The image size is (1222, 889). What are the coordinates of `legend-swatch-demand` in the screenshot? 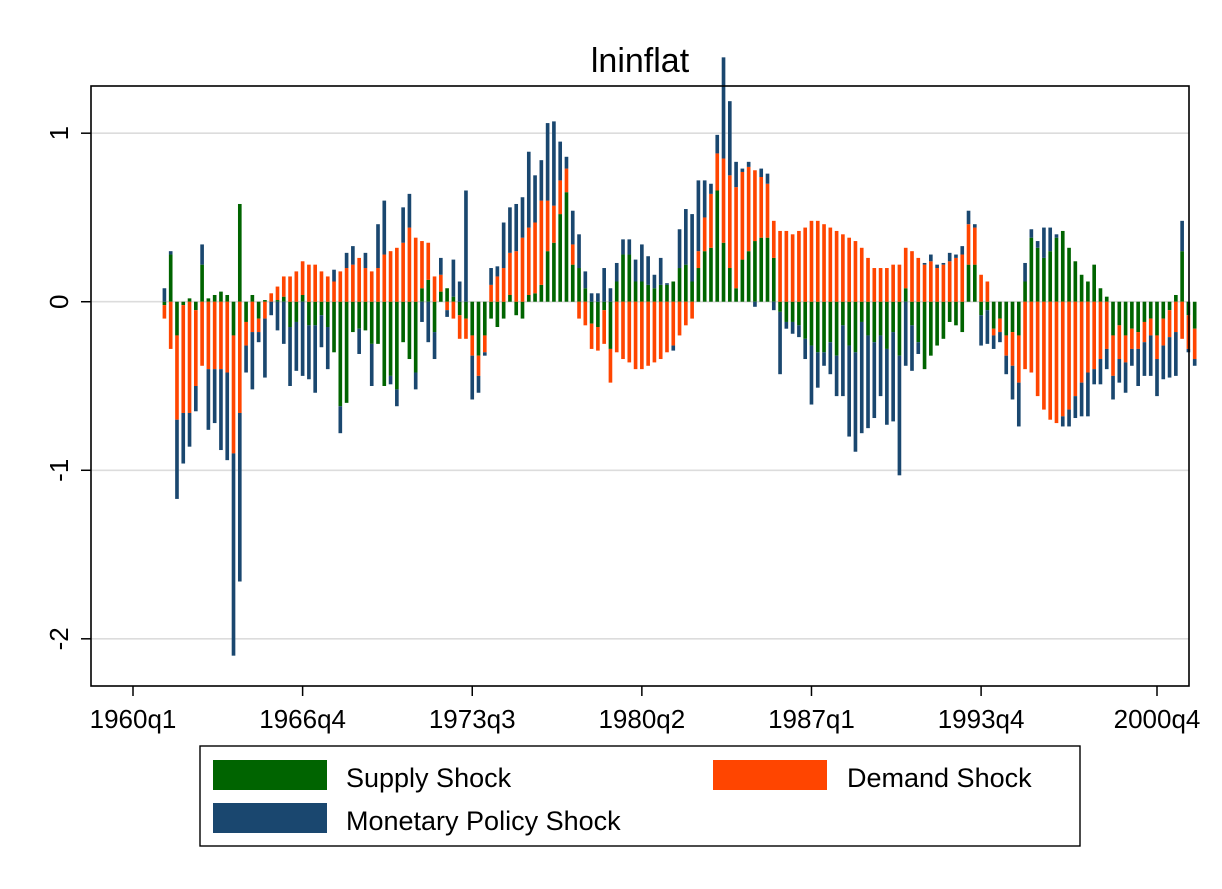 It's located at (770, 775).